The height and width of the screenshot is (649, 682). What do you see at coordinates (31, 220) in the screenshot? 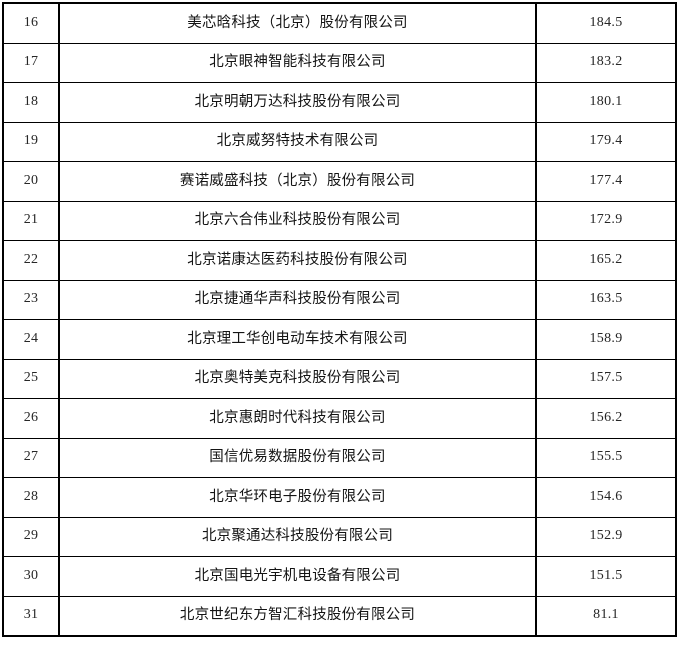
I see `rank-cell: 21` at bounding box center [31, 220].